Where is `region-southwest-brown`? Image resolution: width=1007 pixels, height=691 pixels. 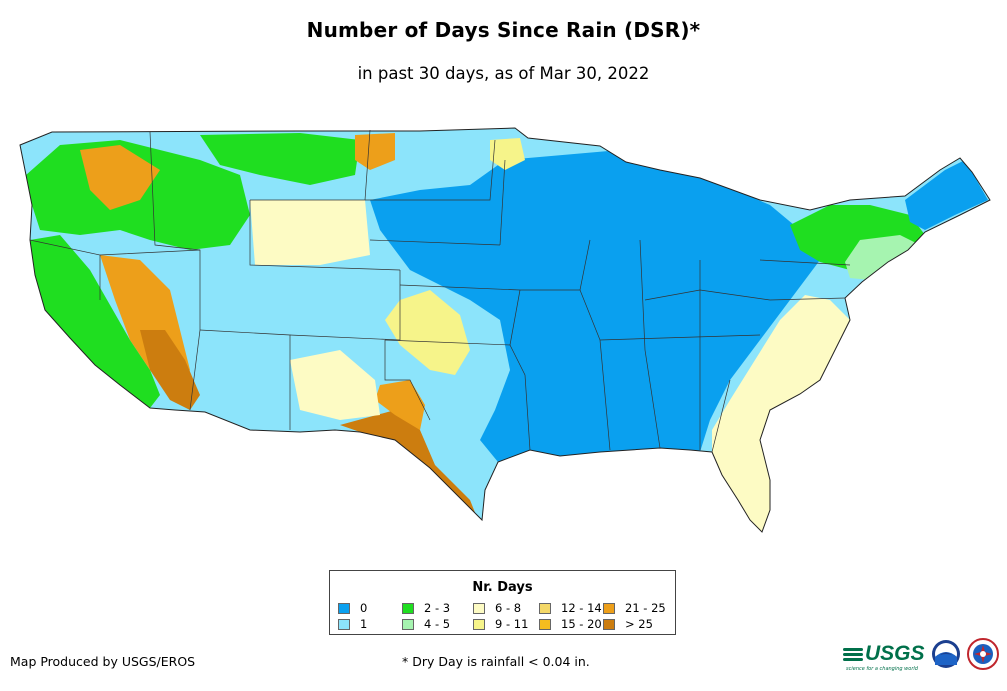 region-southwest-brown is located at coordinates (170, 370).